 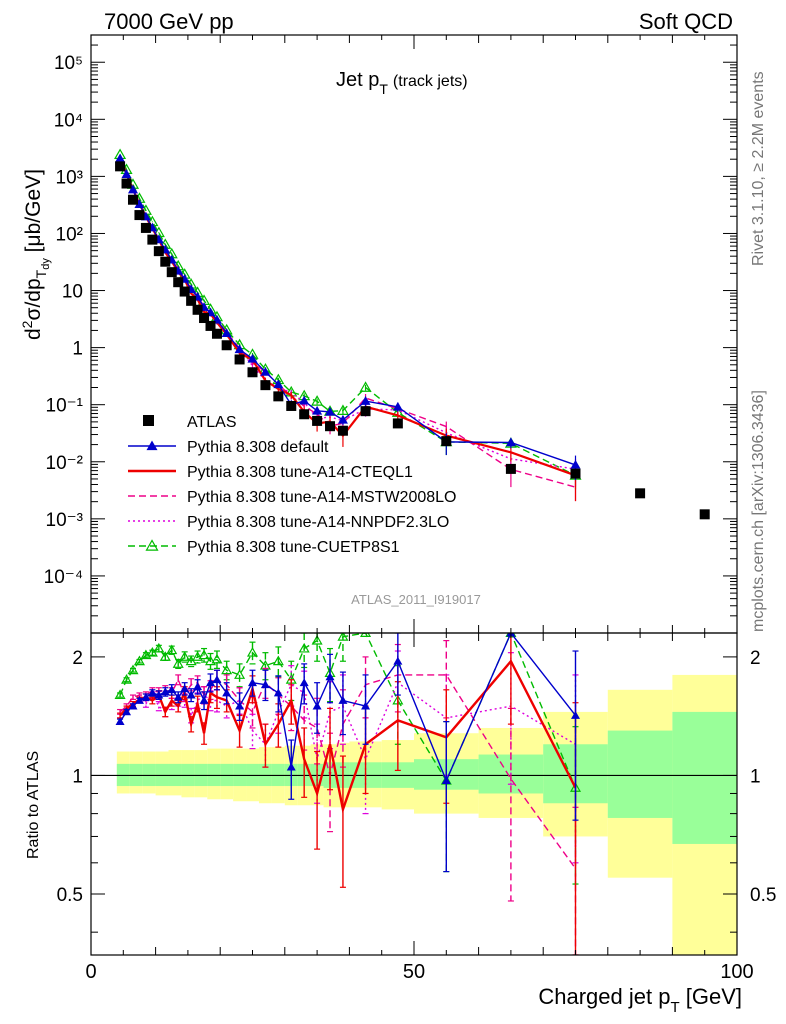 What do you see at coordinates (763, 895) in the screenshot?
I see `ratio-tick-label-right: 0.5` at bounding box center [763, 895].